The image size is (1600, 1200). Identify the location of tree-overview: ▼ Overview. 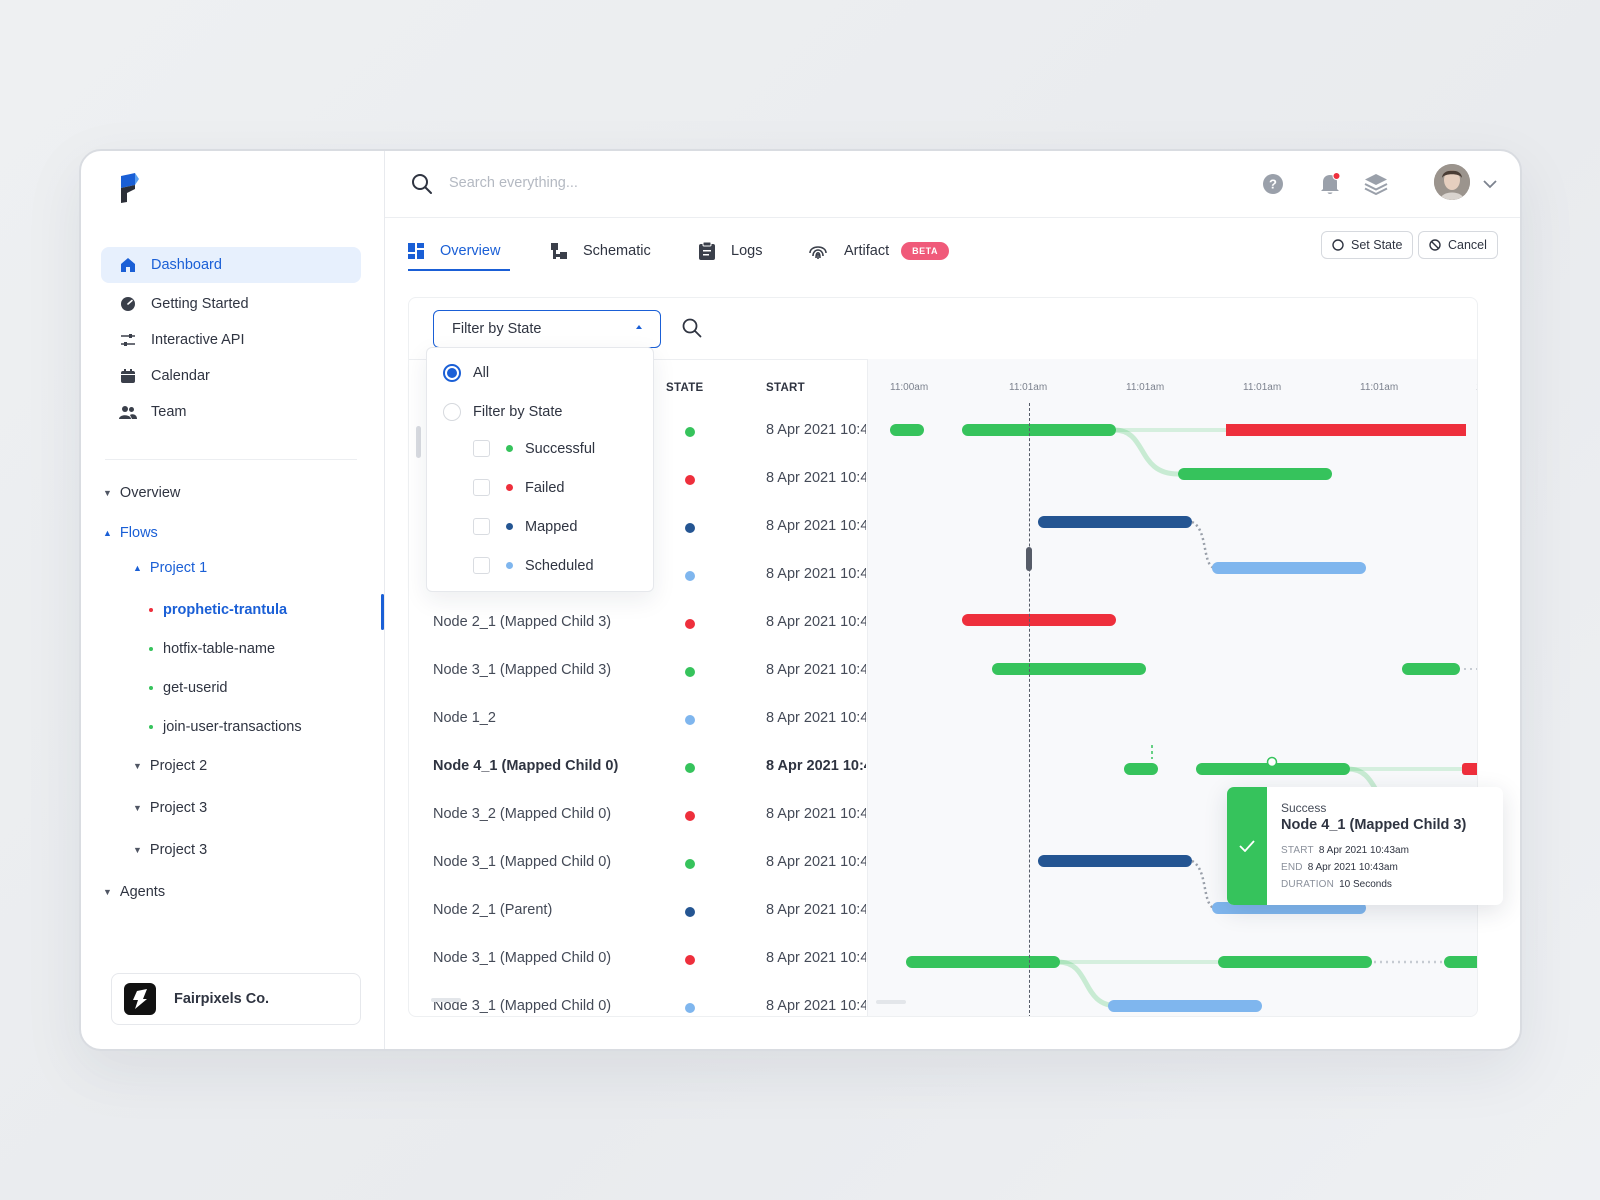
(141, 493).